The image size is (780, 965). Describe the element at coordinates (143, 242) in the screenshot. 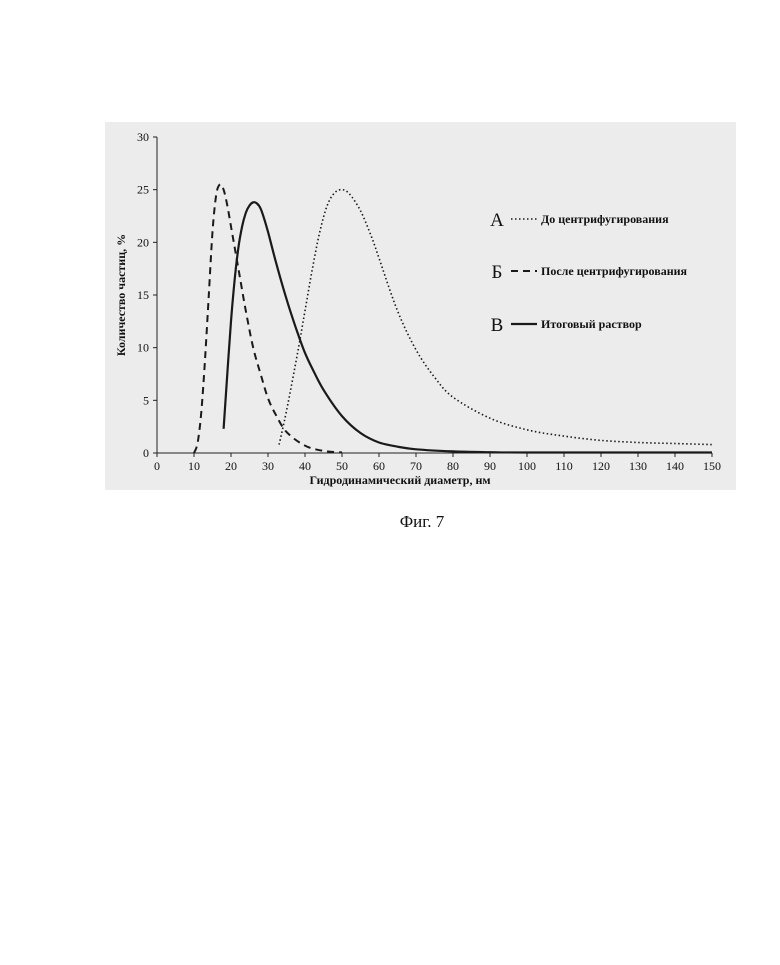

I see `y-tick-label: 20` at that location.